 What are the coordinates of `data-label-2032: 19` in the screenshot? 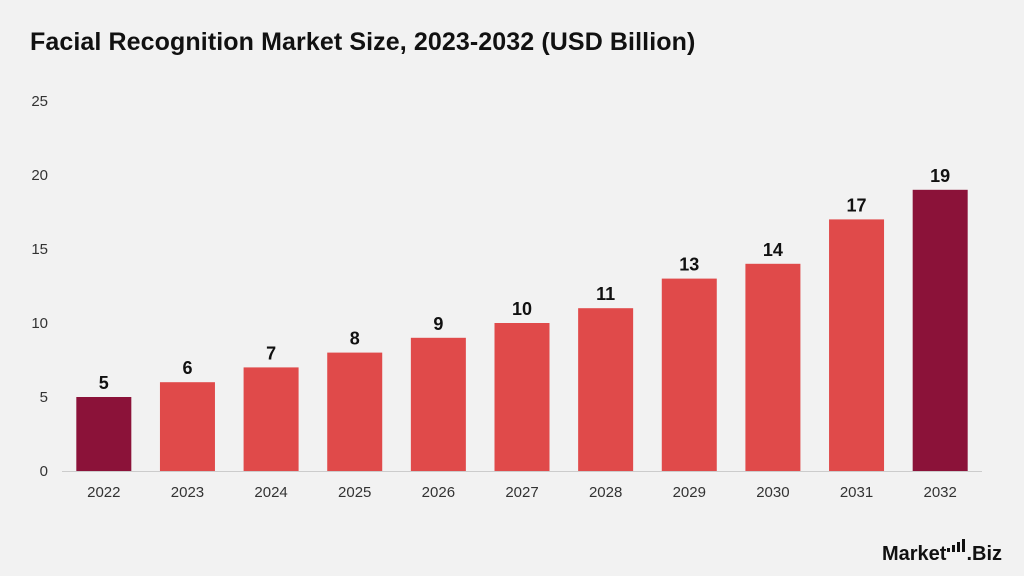 It's located at (940, 176).